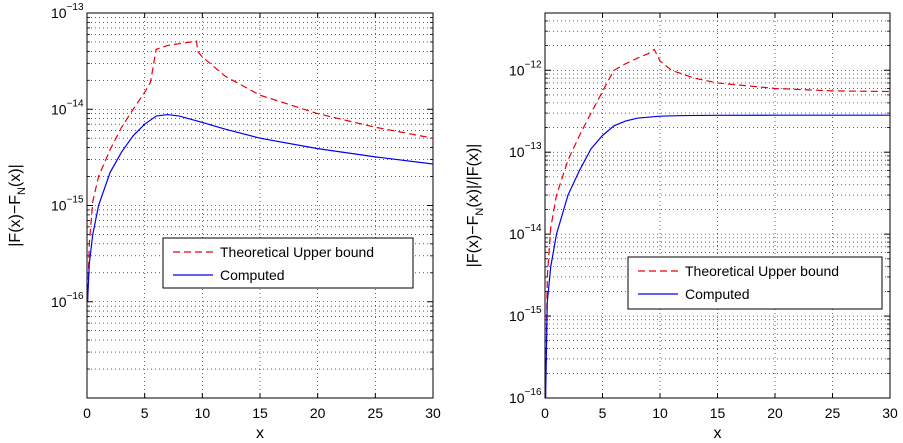 This screenshot has width=903, height=443. What do you see at coordinates (17, 205) in the screenshot?
I see `y-axis-label: |F(x)−FN(x)|` at bounding box center [17, 205].